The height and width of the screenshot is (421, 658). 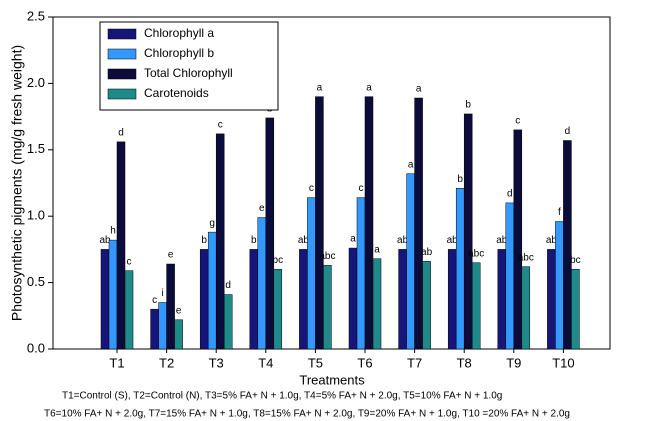 I want to click on legend-label: Chlorophyll b, so click(x=179, y=53).